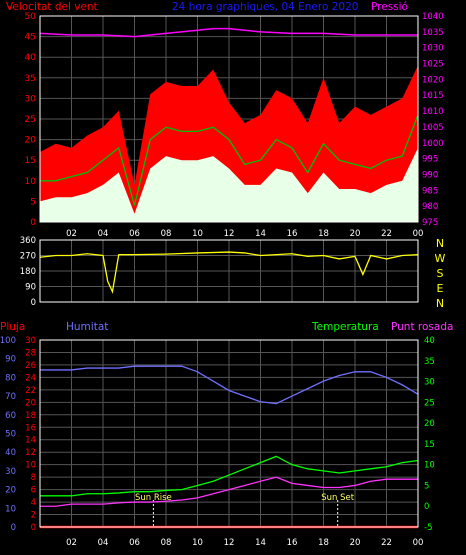 The image size is (466, 555). I want to click on wind-axis-tick-label: 25, so click(30, 120).